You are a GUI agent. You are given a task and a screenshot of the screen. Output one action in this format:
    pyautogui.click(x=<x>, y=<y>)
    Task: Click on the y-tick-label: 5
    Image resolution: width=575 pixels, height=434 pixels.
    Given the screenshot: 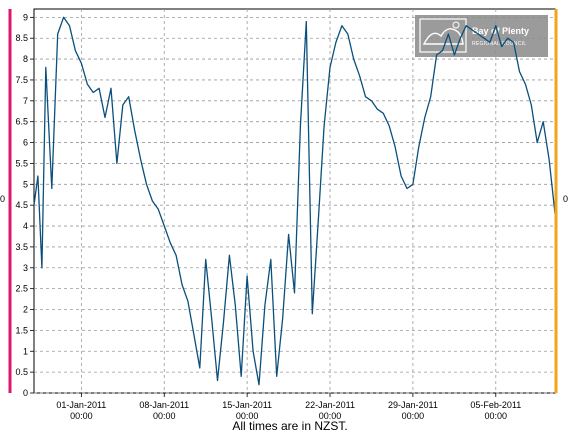 What is the action you would take?
    pyautogui.click(x=25, y=184)
    